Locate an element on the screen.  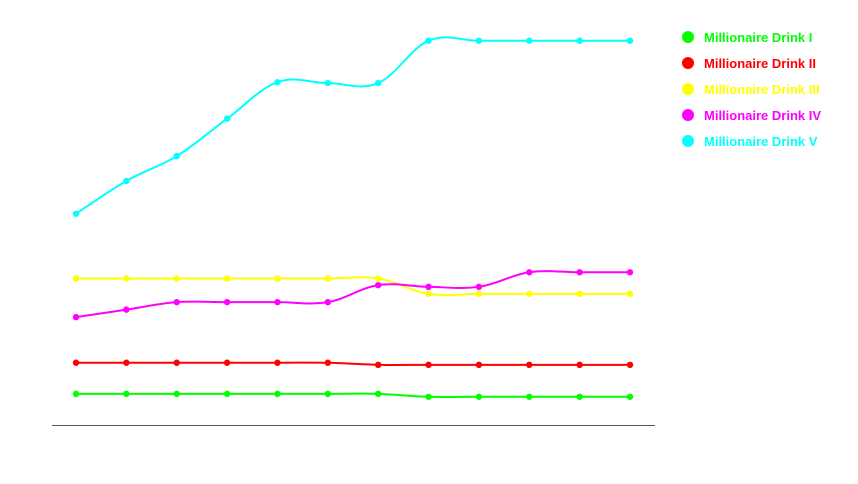
legend-item: Millionaire Drink IV is located at coordinates (751, 115).